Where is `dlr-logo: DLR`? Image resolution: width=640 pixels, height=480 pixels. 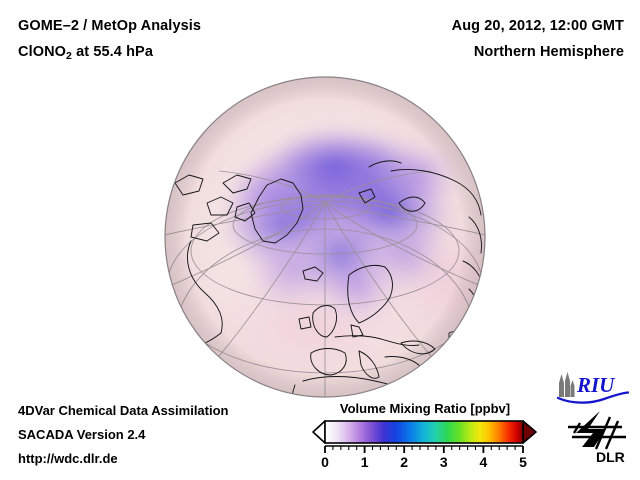 dlr-logo: DLR is located at coordinates (598, 437).